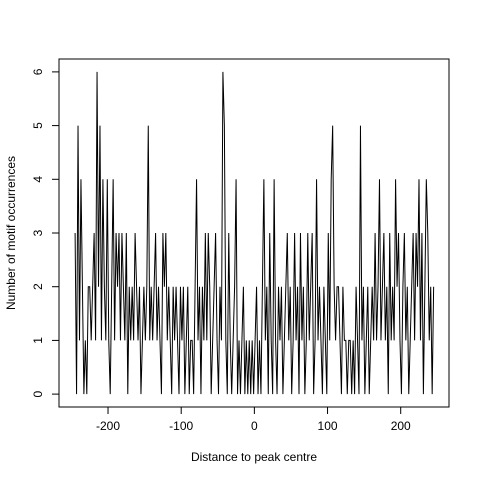  What do you see at coordinates (38, 286) in the screenshot?
I see `y-tick-label: 2` at bounding box center [38, 286].